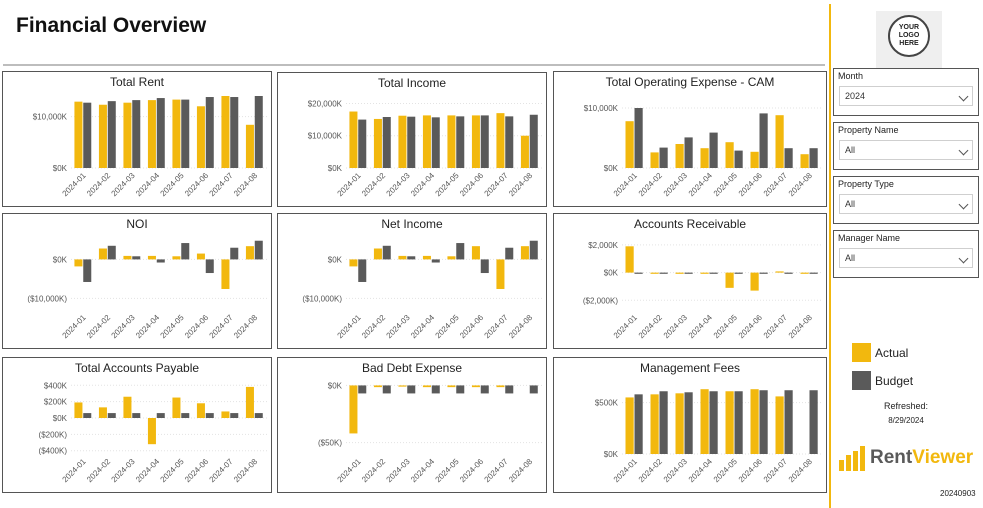 Image resolution: width=983 pixels, height=508 pixels. I want to click on month-dropdown: 2024, so click(906, 96).